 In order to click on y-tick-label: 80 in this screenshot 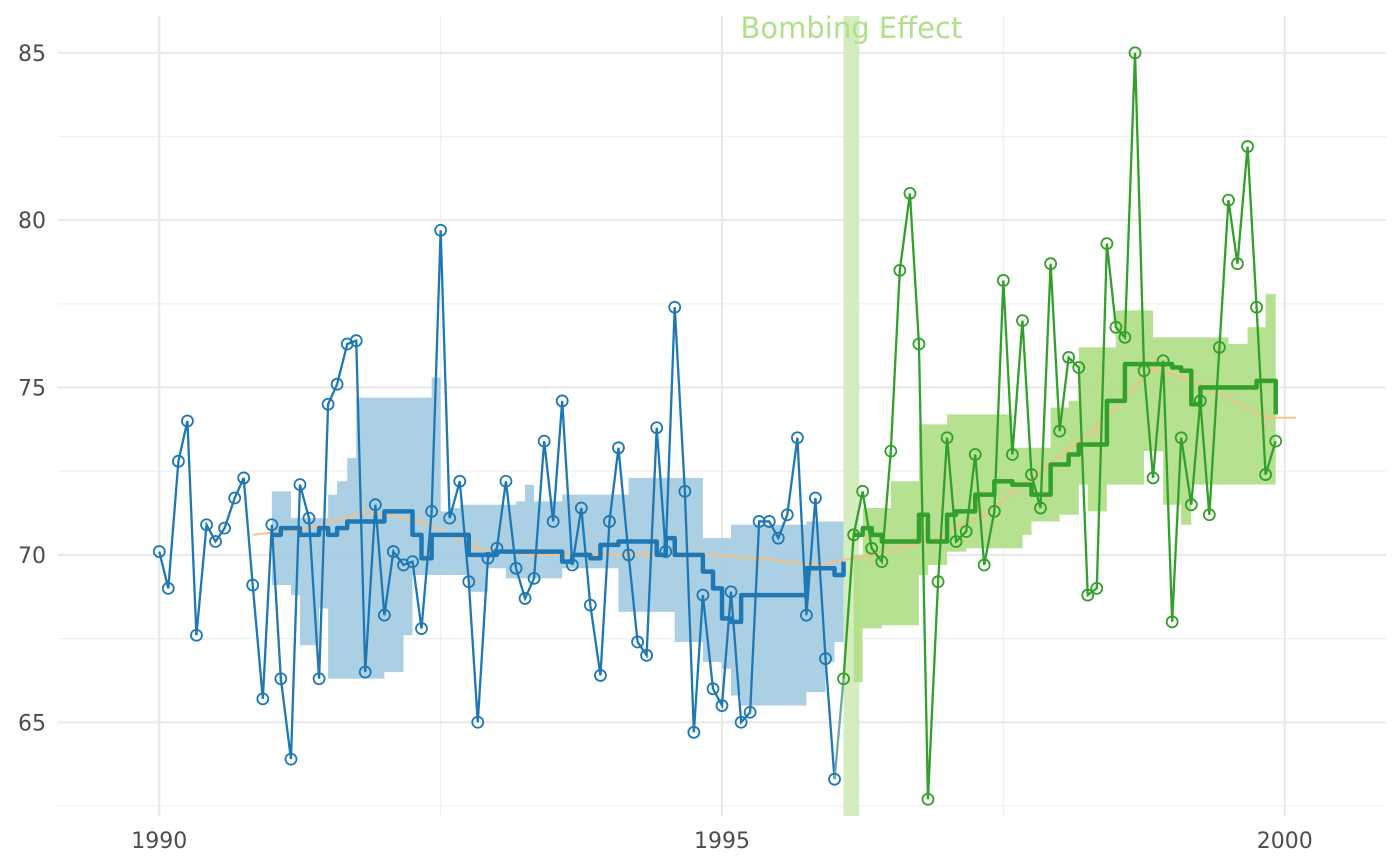, I will do `click(32, 221)`.